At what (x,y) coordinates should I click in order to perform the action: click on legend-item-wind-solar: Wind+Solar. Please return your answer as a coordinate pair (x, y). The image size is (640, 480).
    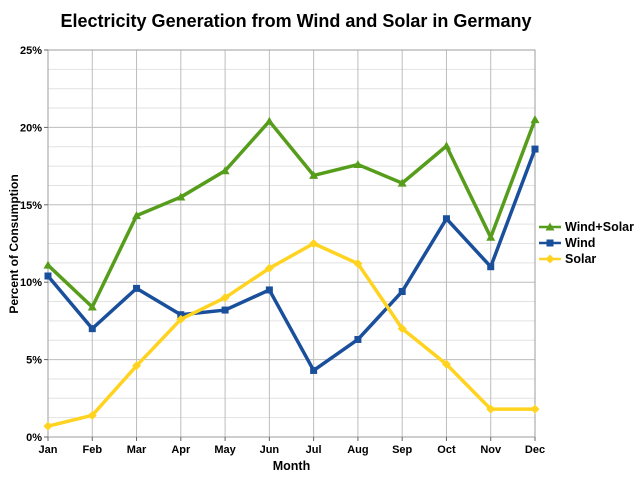
    Looking at the image, I should click on (586, 227).